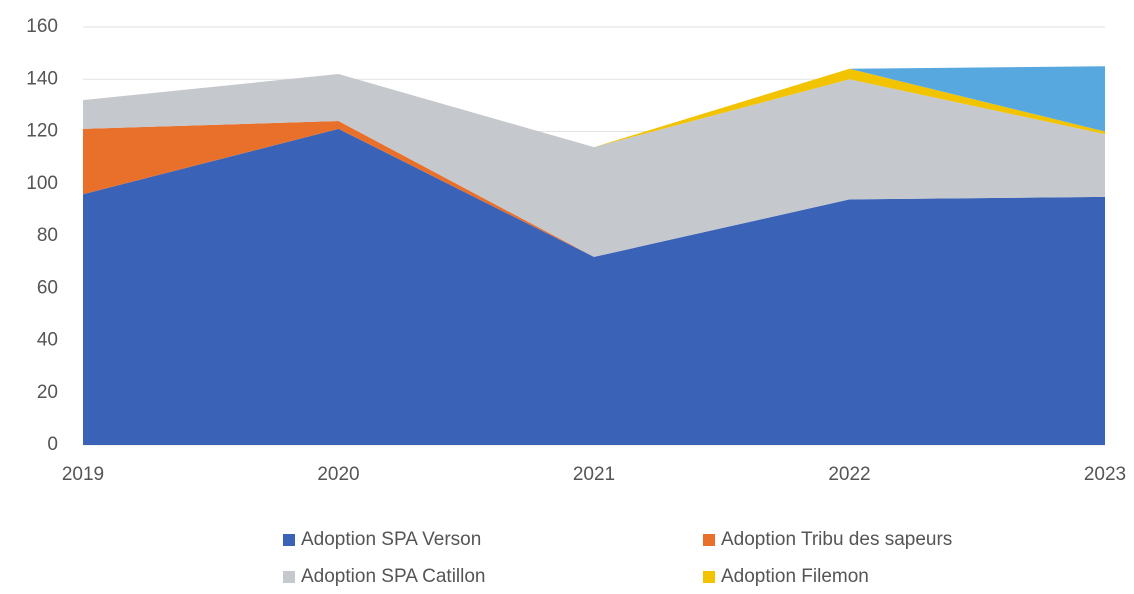  I want to click on y-tick-label: 120, so click(42, 131).